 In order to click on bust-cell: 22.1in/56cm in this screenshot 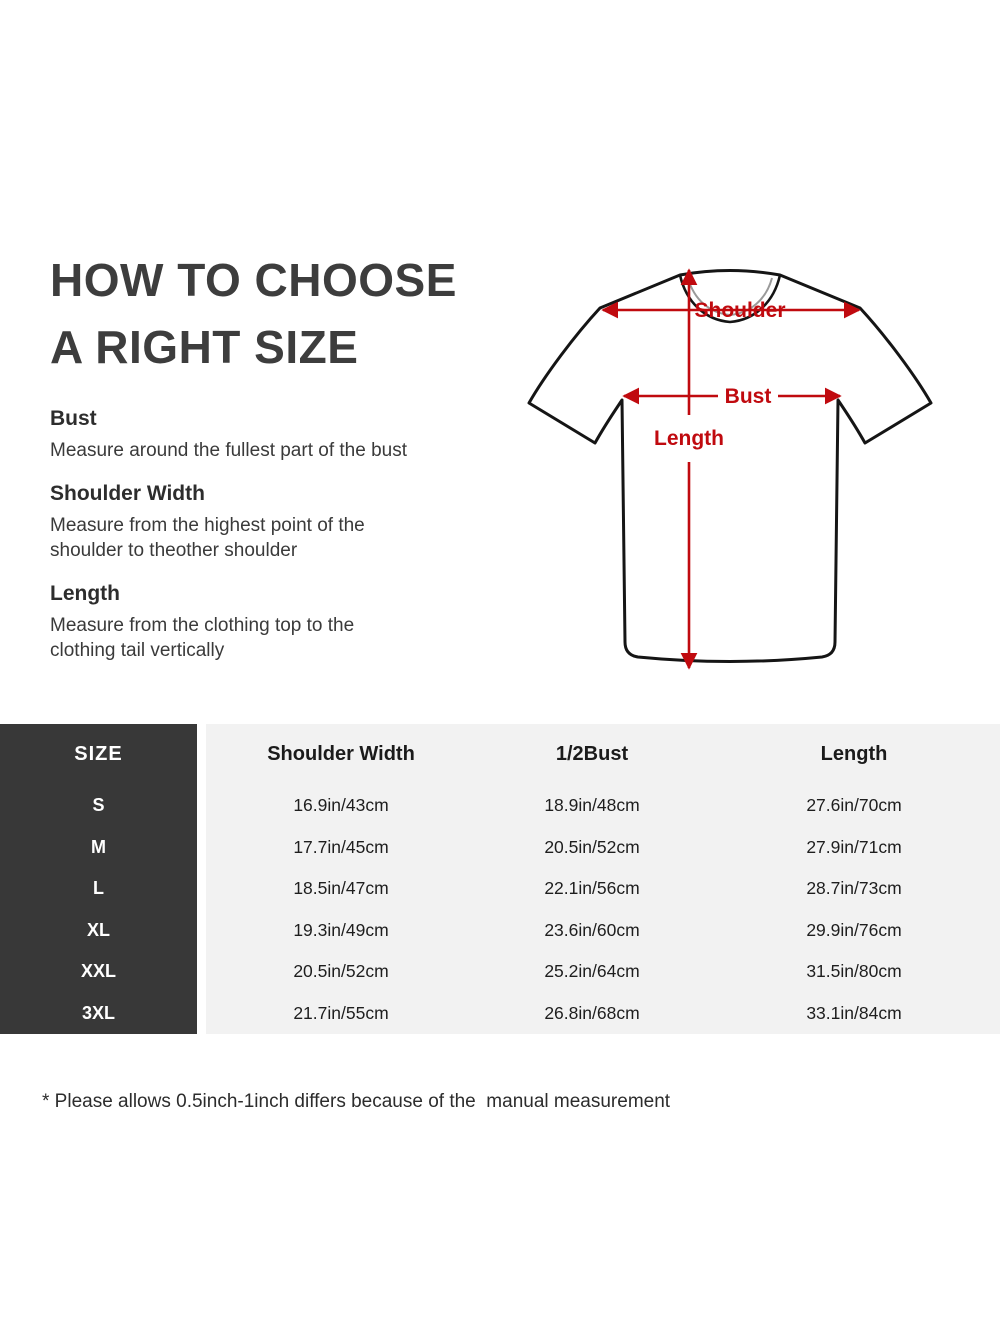, I will do `click(592, 889)`.